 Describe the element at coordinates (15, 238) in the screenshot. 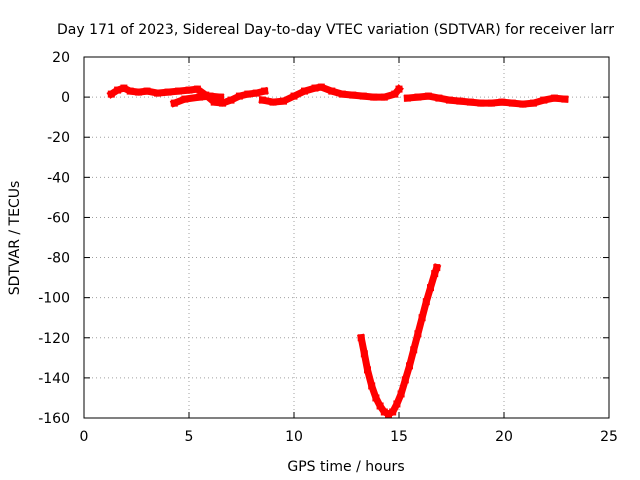

I see `y-axis-label: SDTVAR / TECUs` at that location.